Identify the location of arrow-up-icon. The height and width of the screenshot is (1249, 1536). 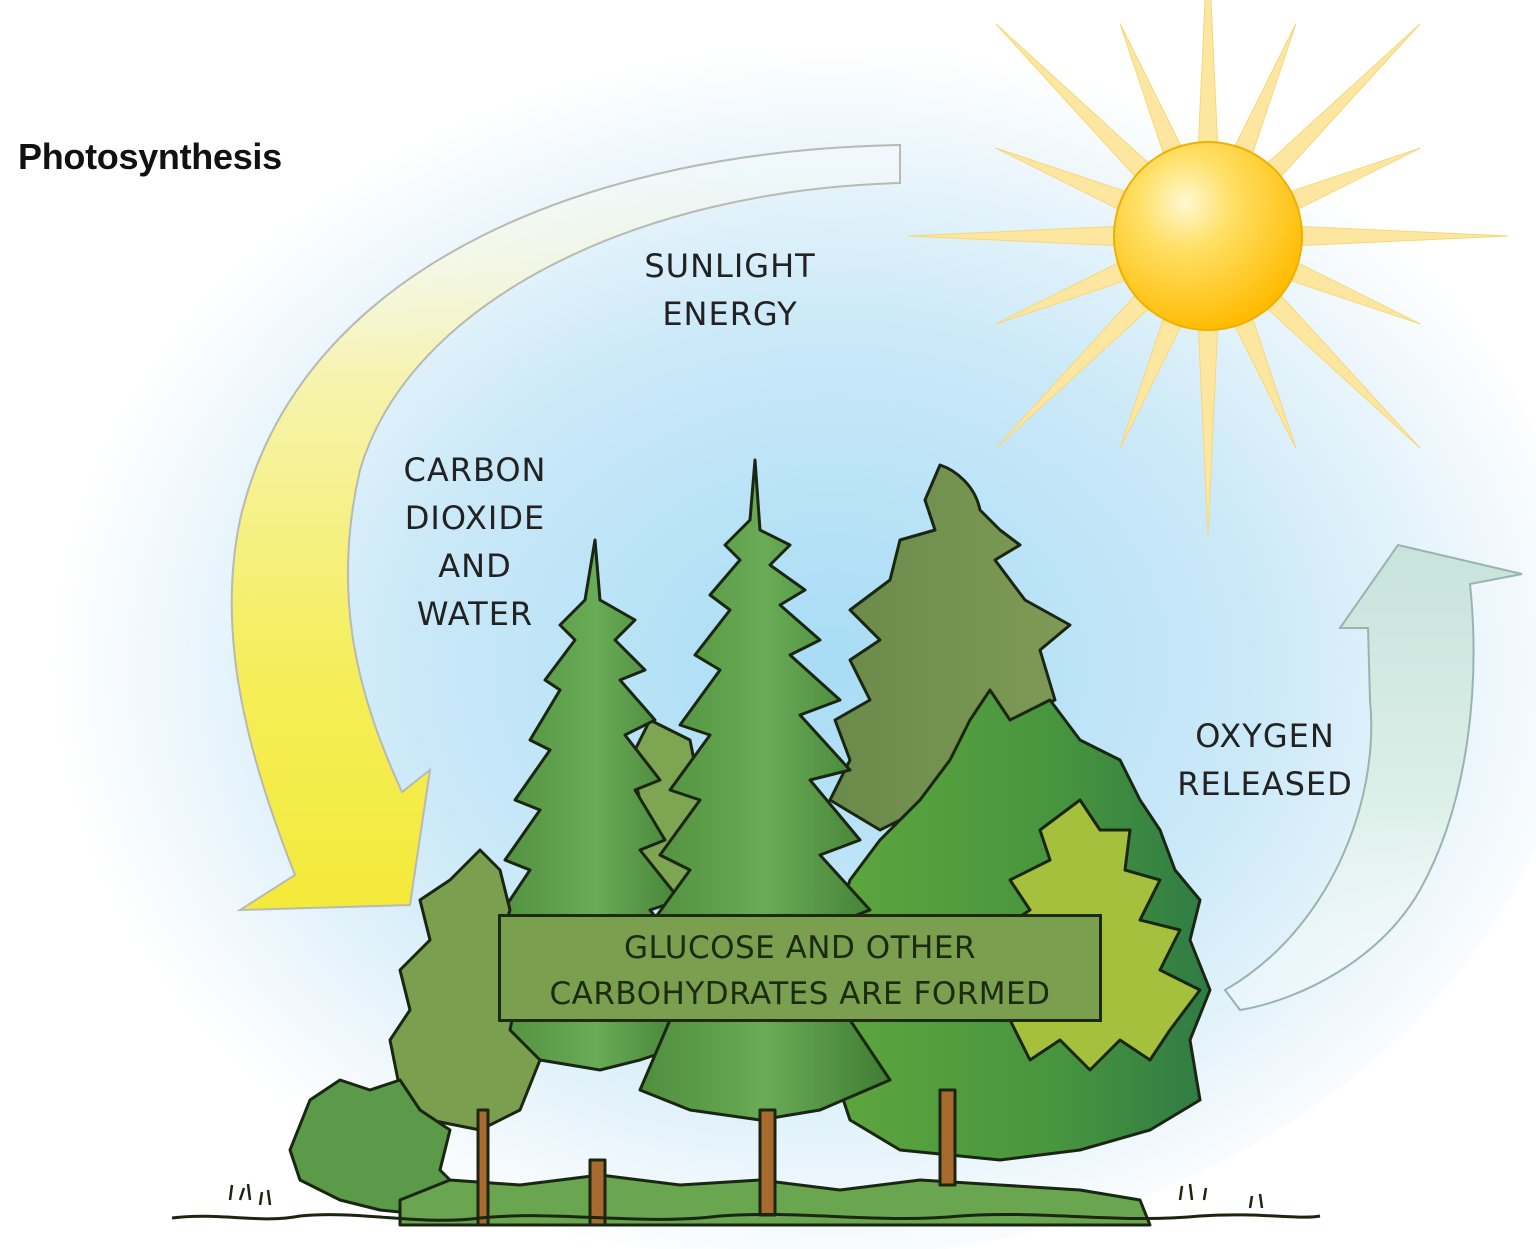
(1373, 777).